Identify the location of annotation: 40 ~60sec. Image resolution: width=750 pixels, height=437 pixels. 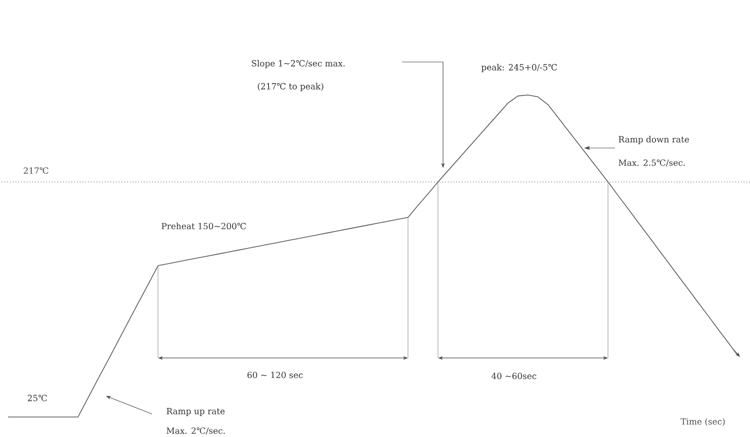
(514, 376).